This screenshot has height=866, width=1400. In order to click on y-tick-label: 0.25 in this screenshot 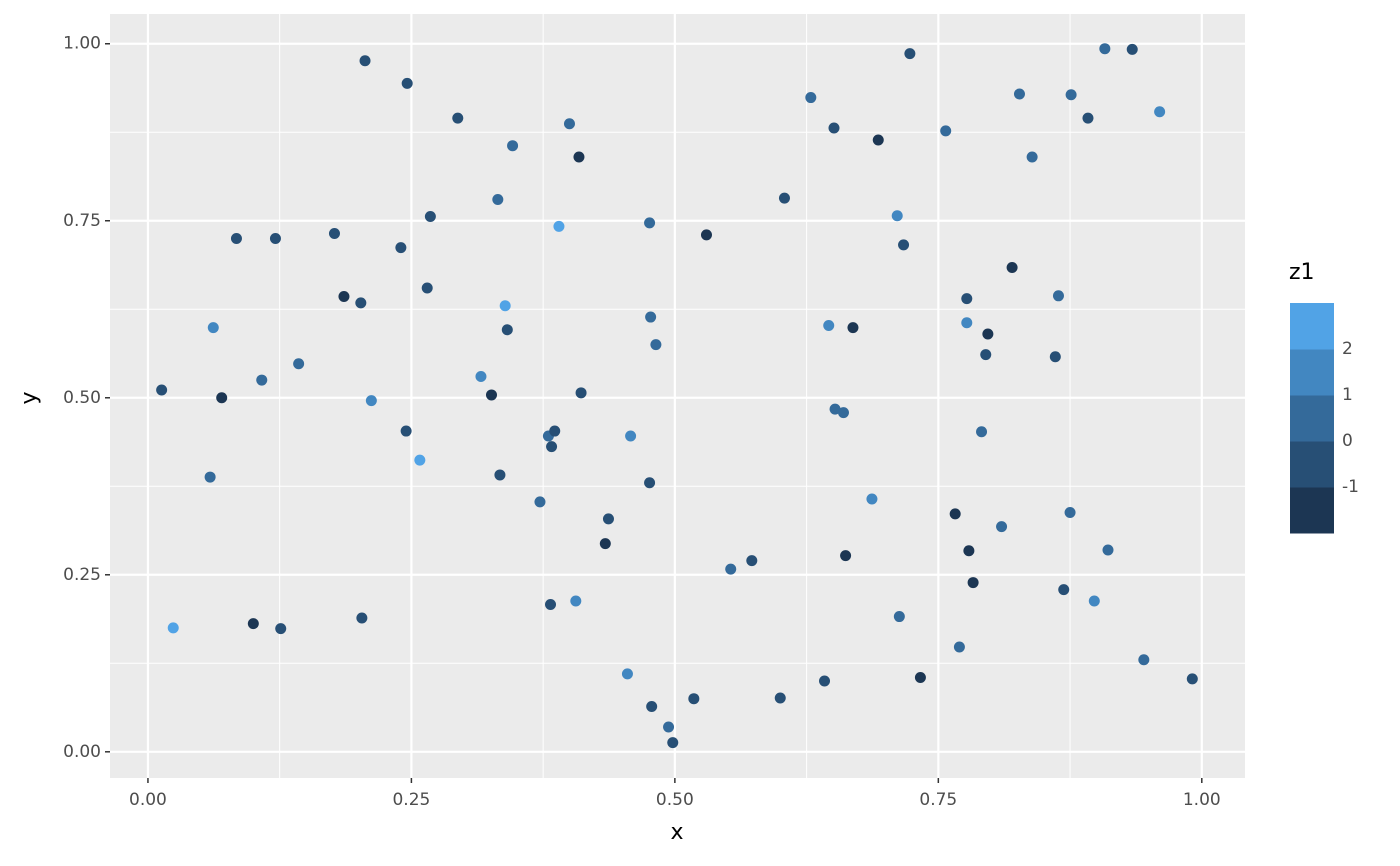, I will do `click(82, 575)`.